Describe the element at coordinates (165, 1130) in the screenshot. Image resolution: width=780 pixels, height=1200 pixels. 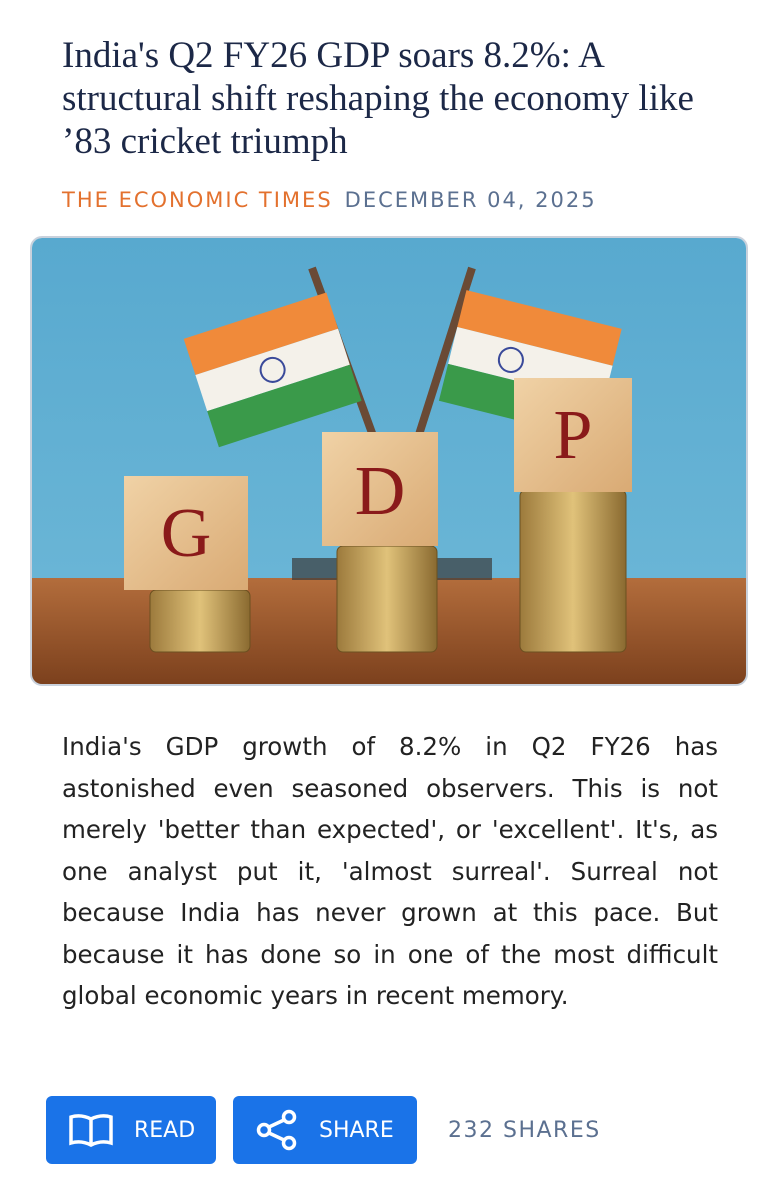
I see `read-label: READ` at that location.